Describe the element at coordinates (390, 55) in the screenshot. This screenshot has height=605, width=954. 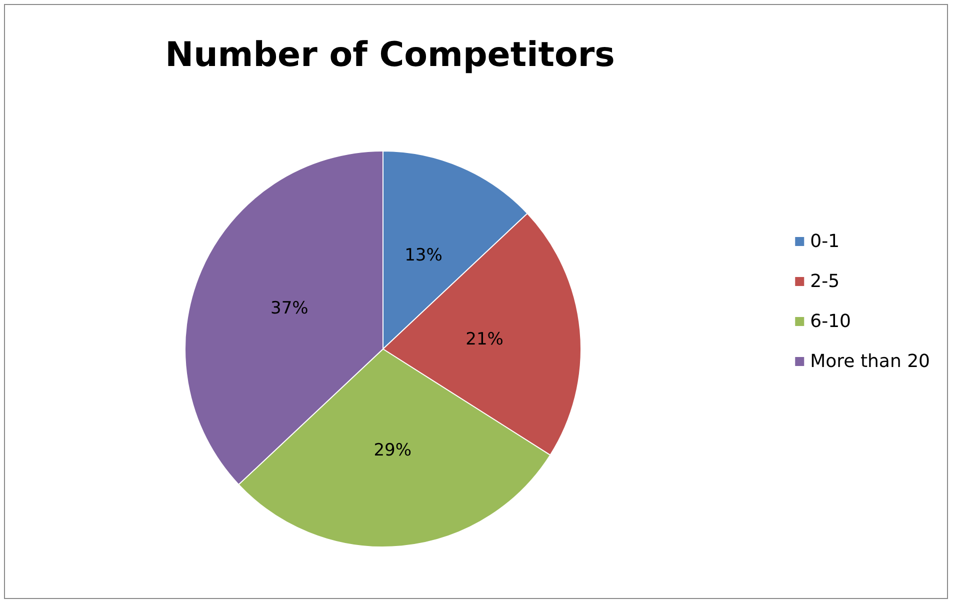
I see `chart-title: Number of Competitors` at that location.